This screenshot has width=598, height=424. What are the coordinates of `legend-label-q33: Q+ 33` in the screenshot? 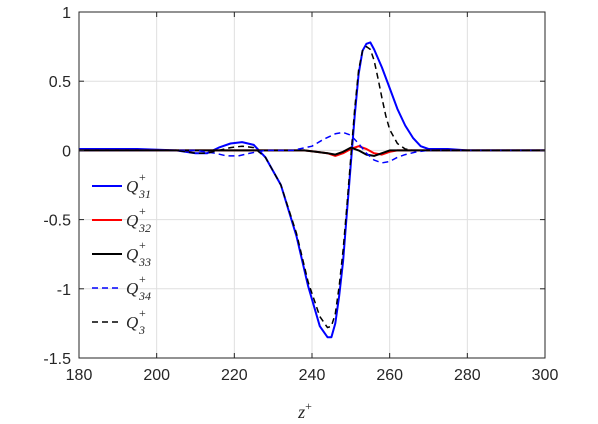 It's located at (138, 253).